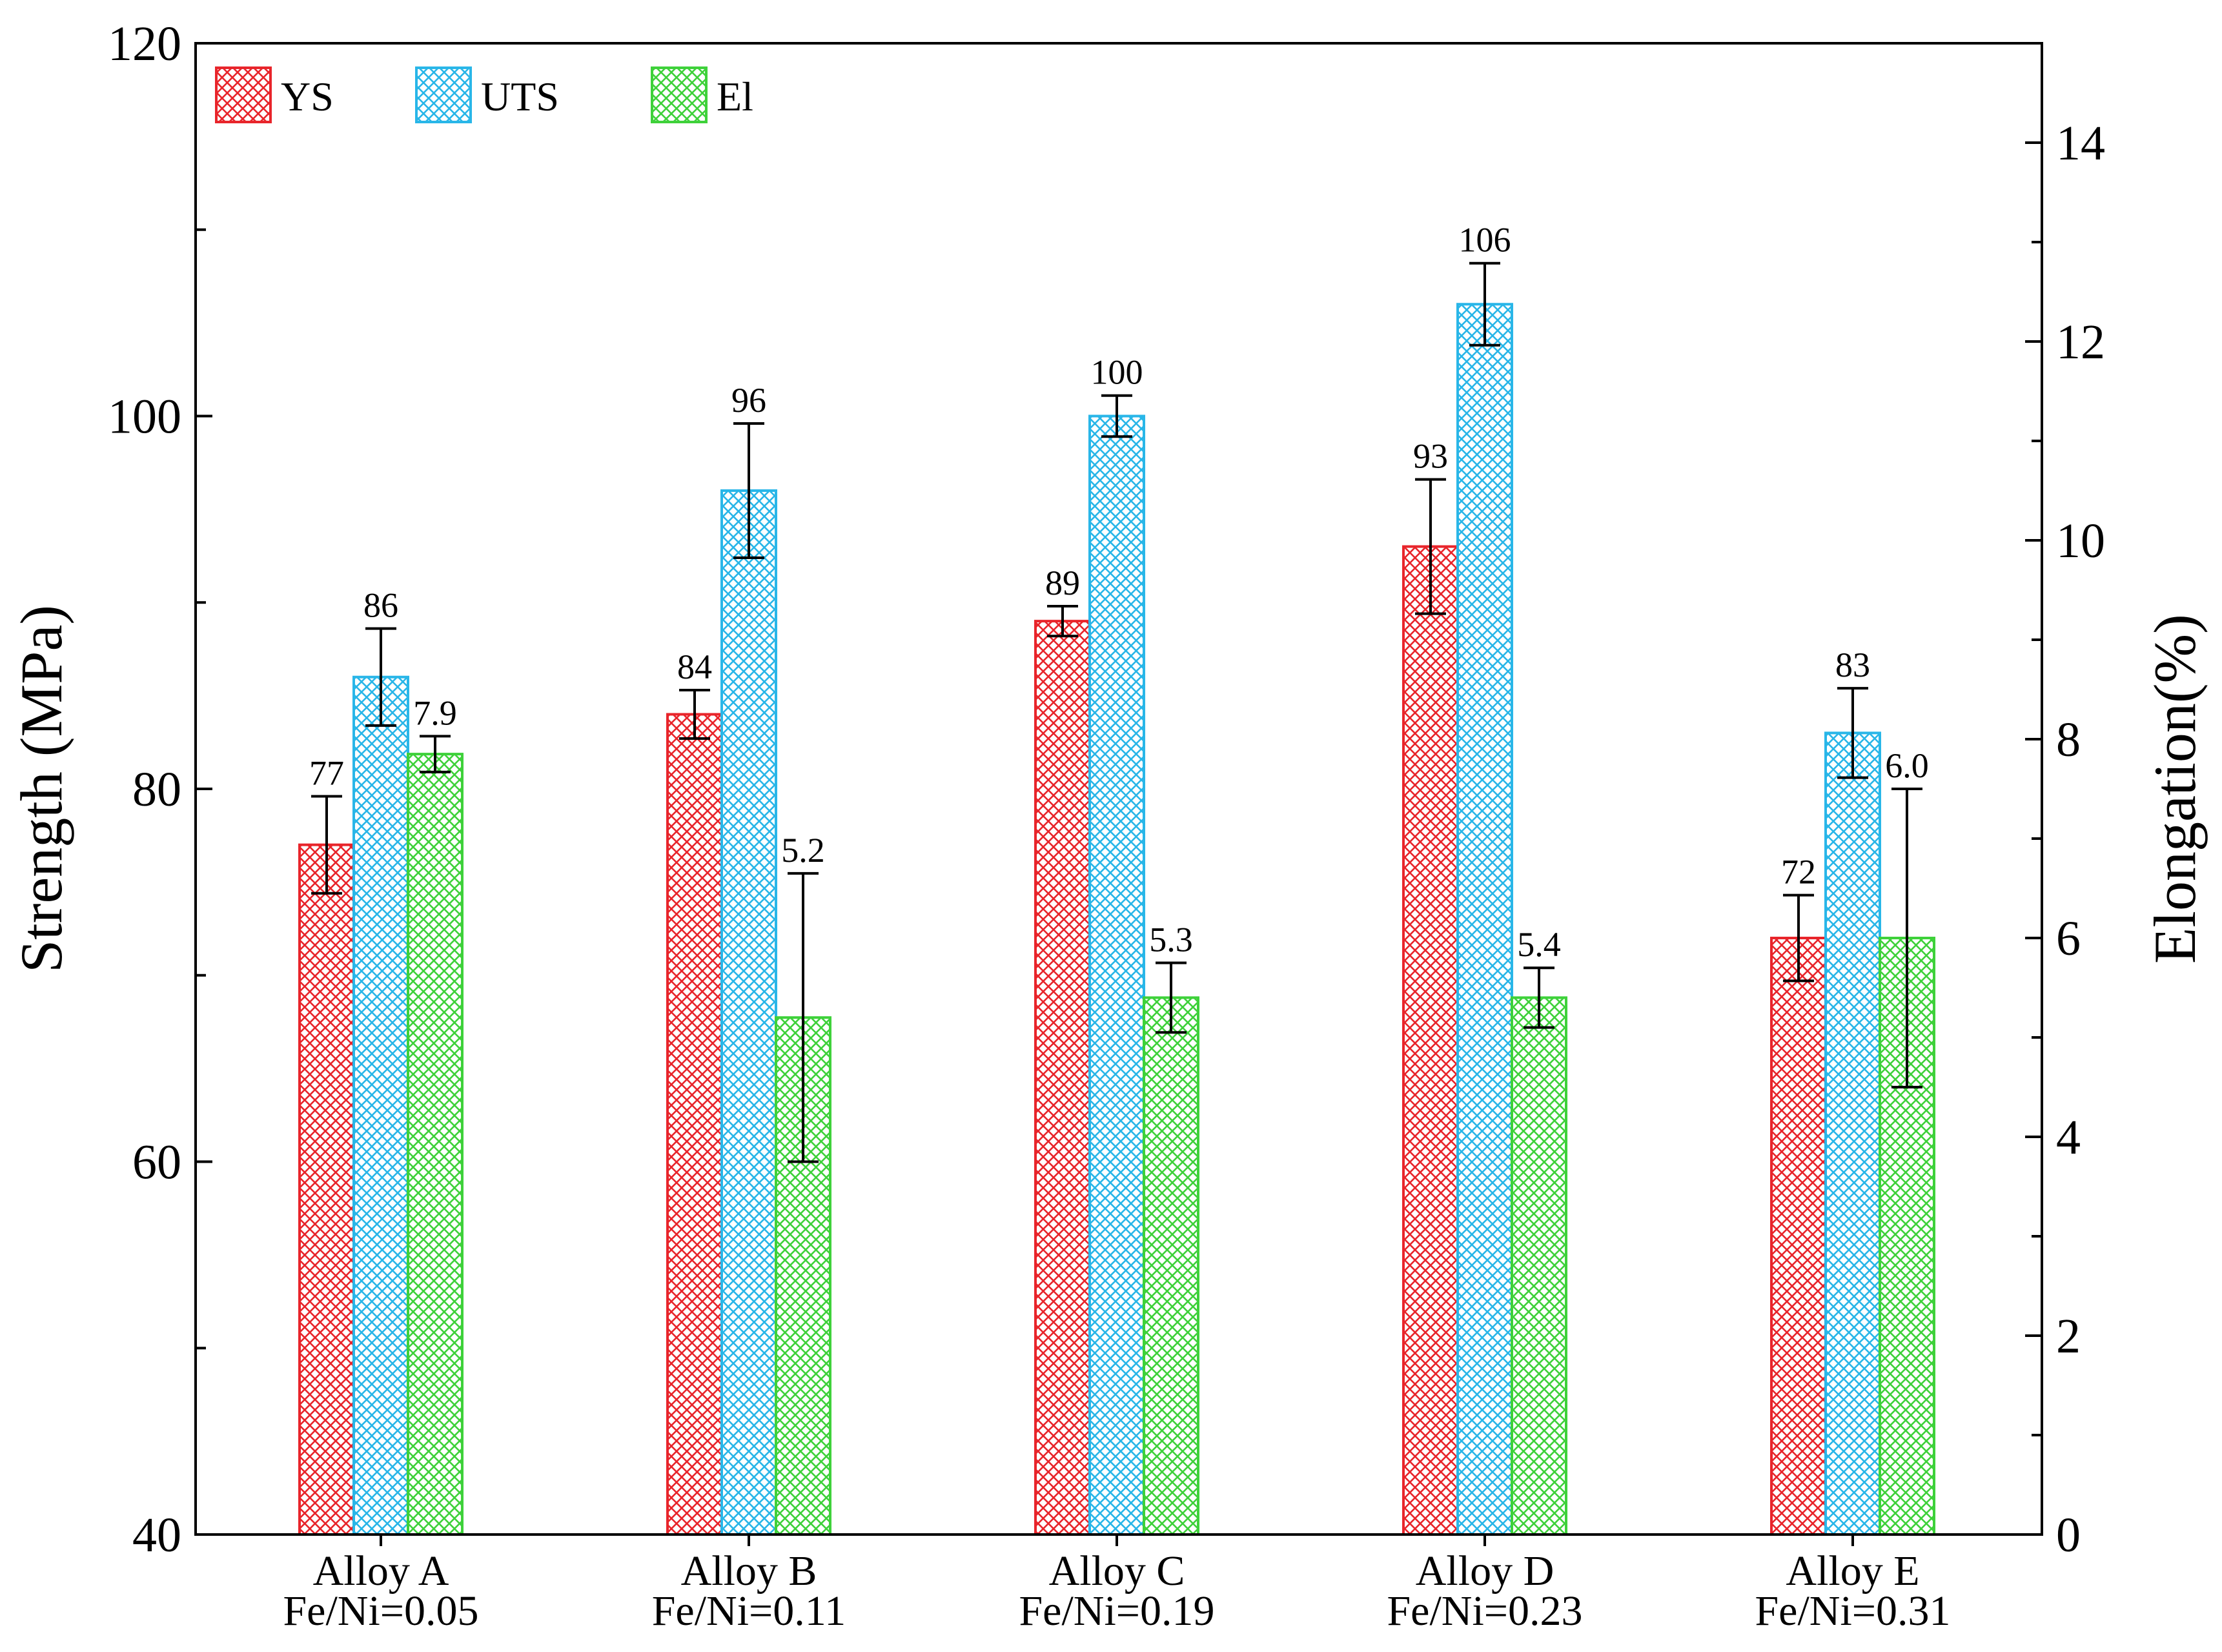 This screenshot has width=2222, height=1652. What do you see at coordinates (1539, 944) in the screenshot?
I see `data-label-el-4: 5.4` at bounding box center [1539, 944].